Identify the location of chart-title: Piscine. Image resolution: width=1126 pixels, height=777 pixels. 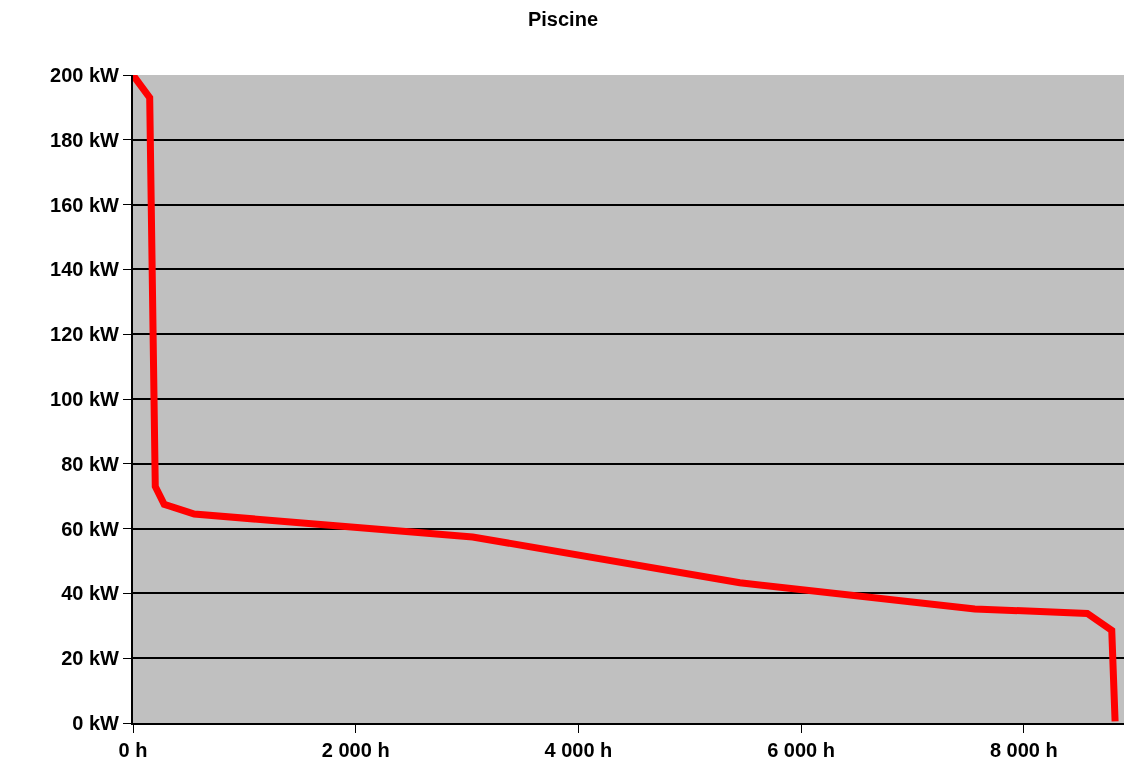
(563, 18).